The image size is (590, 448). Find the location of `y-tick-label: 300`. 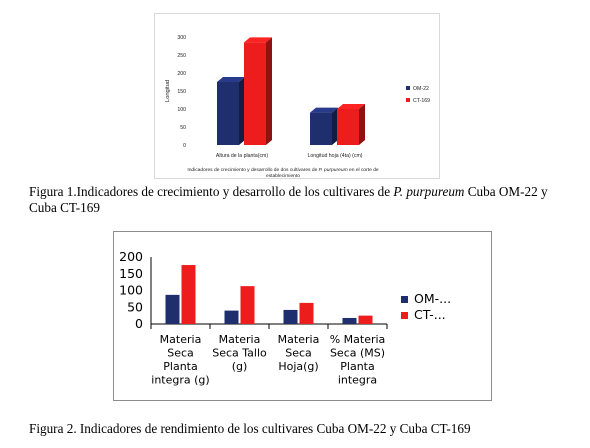

y-tick-label: 300 is located at coordinates (181, 38).